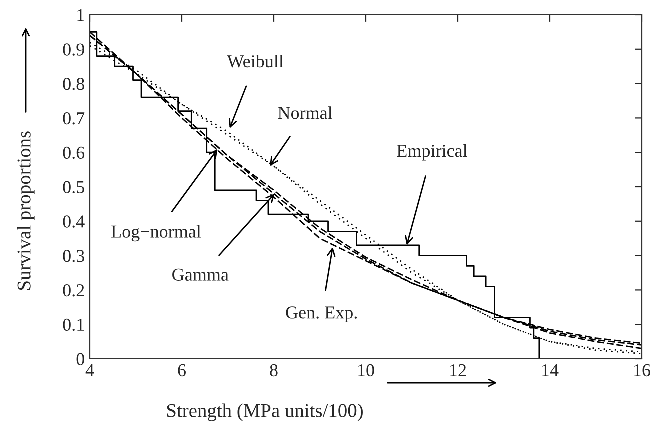  I want to click on annotation: Gen. Exp., so click(322, 314).